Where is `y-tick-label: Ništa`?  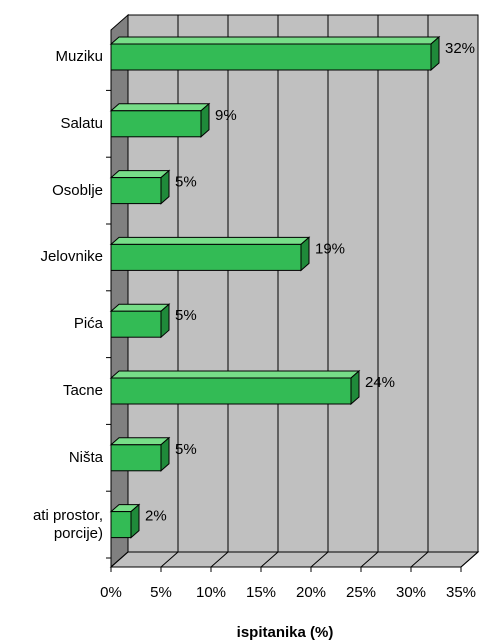
y-tick-label: Ništa is located at coordinates (85, 457).